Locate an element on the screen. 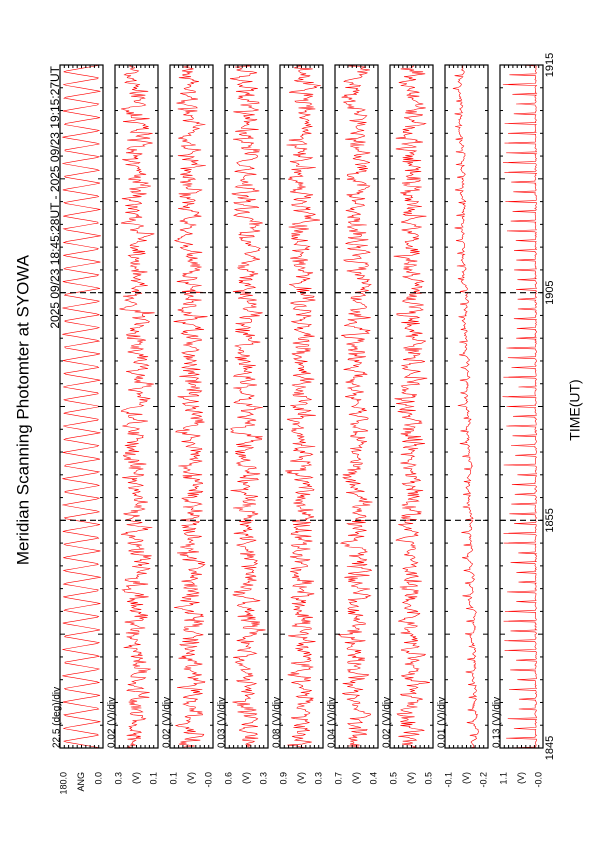 This screenshot has height=842, width=595. x-axis-label: TIME(UT) is located at coordinates (575, 409).